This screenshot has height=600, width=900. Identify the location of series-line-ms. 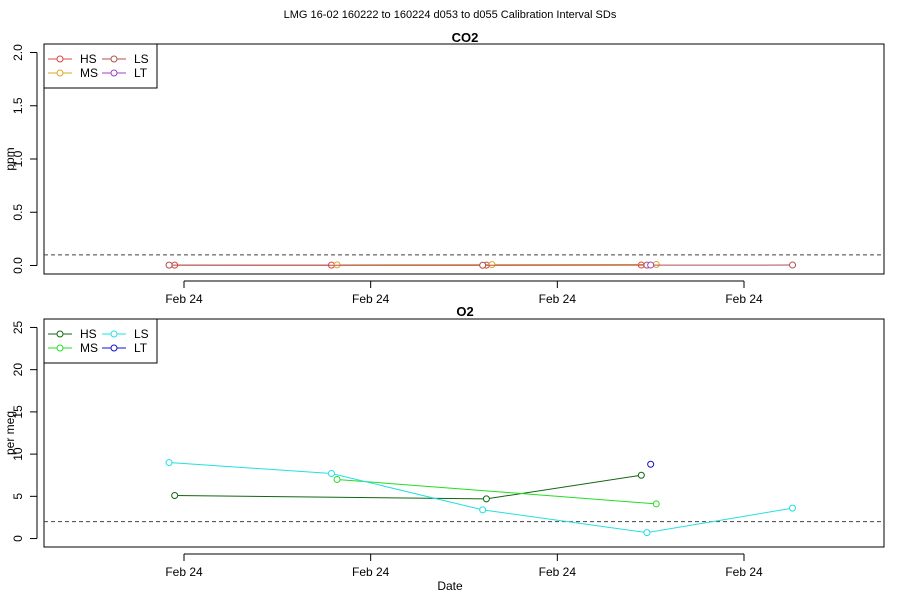
(497, 491).